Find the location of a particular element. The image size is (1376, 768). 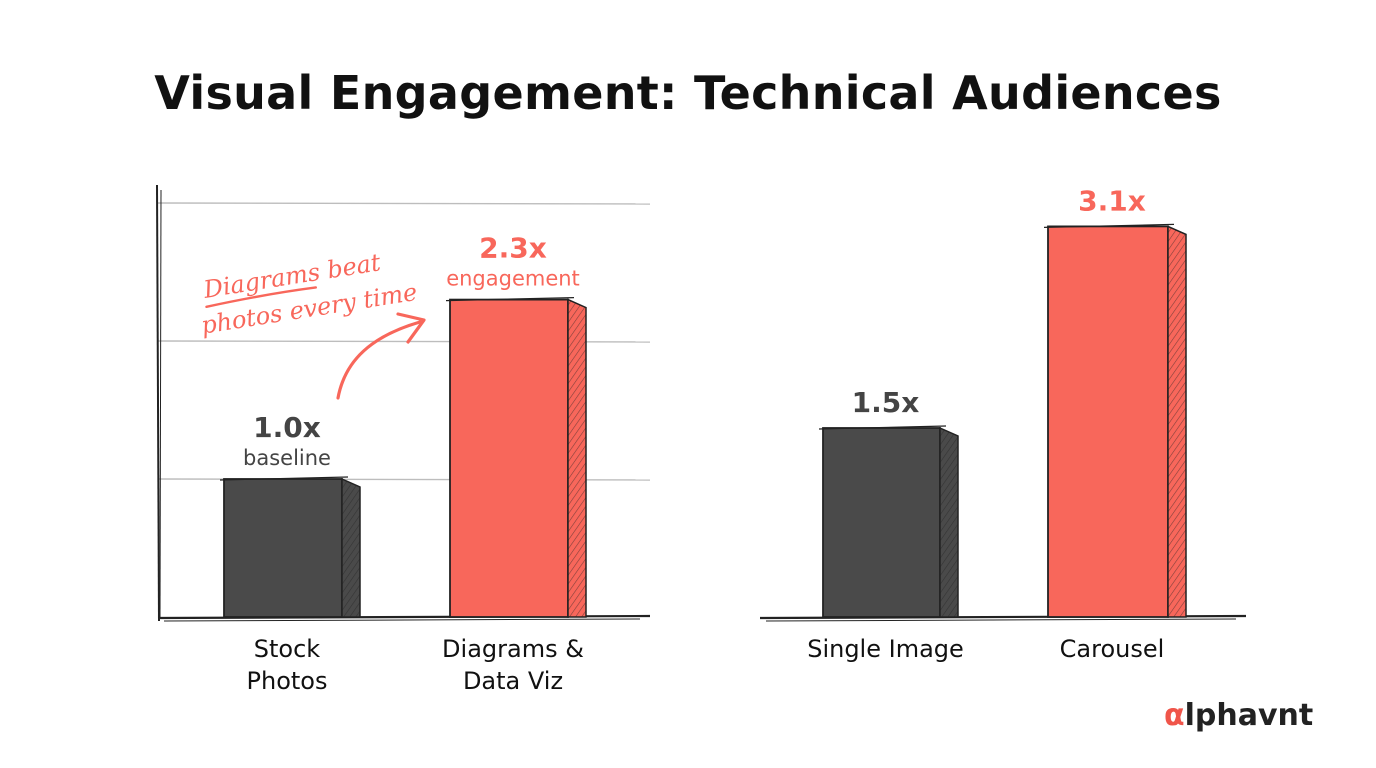

y-axis-line-sketch is located at coordinates (160, 403).